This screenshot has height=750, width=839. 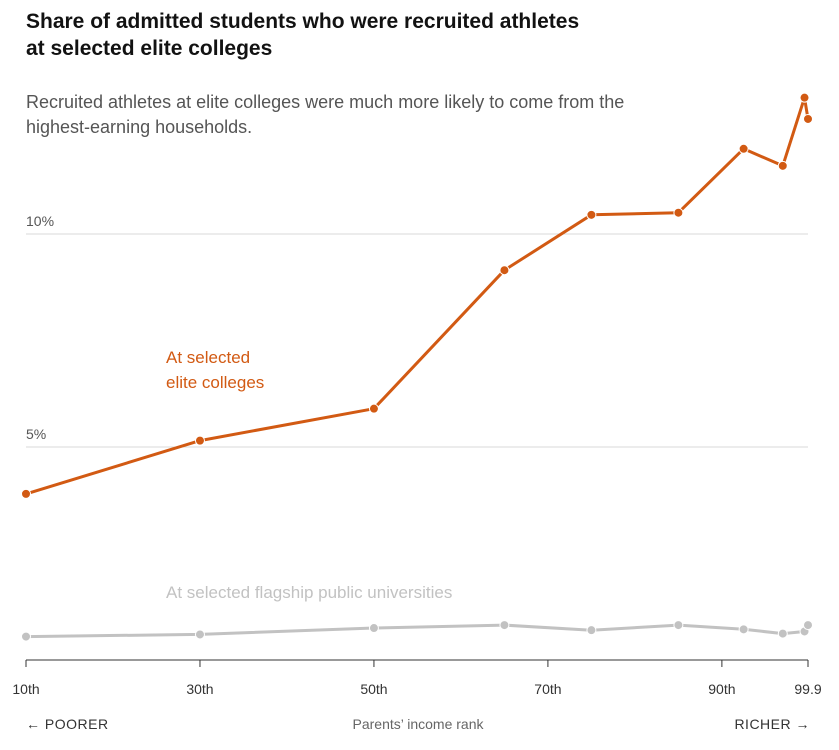 I want to click on series-line, so click(x=417, y=631).